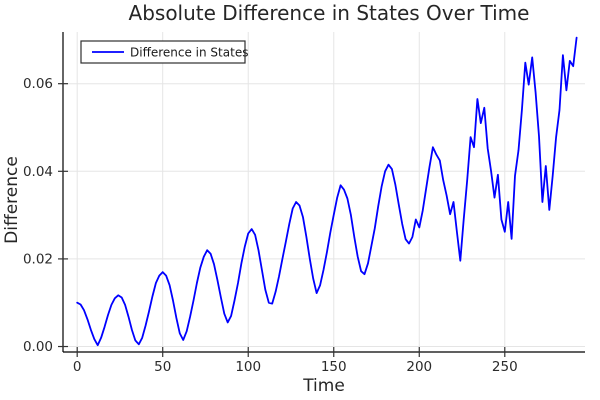 This screenshot has width=600, height=400. What do you see at coordinates (38, 347) in the screenshot?
I see `y-tick-label: 0.00` at bounding box center [38, 347].